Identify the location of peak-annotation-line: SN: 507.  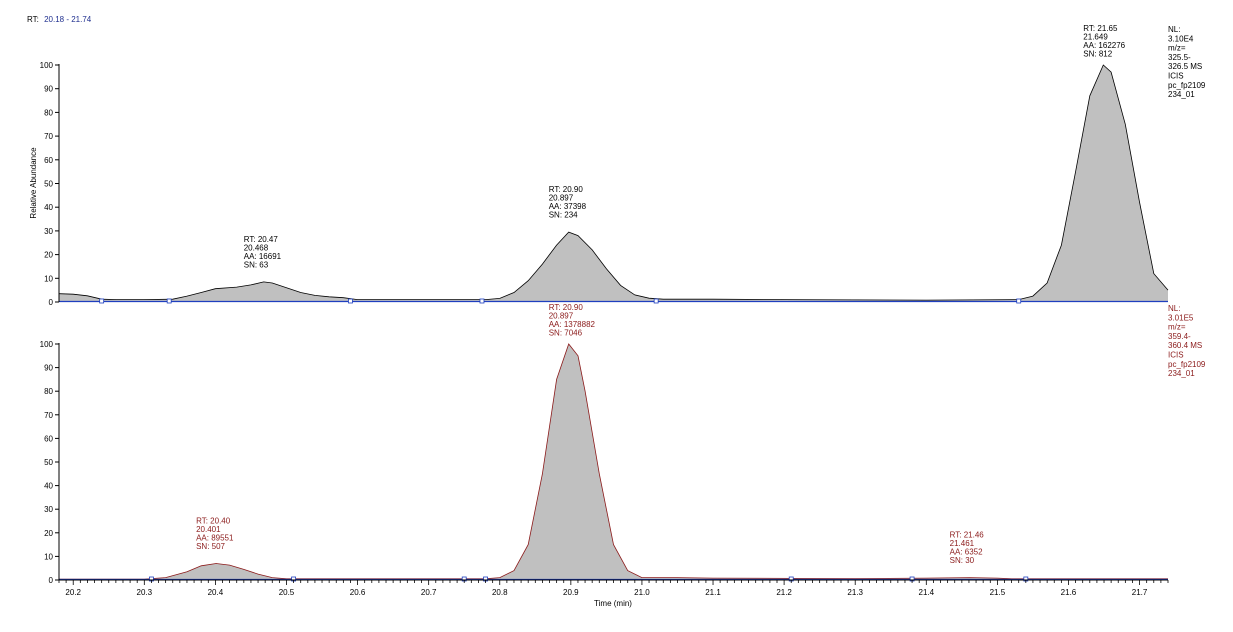
(210, 546).